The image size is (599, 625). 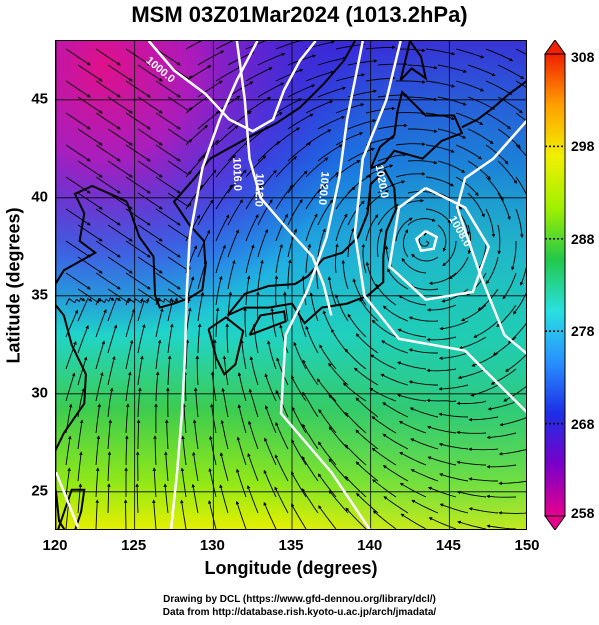 What do you see at coordinates (583, 331) in the screenshot?
I see `colorbar-tick-label: 278` at bounding box center [583, 331].